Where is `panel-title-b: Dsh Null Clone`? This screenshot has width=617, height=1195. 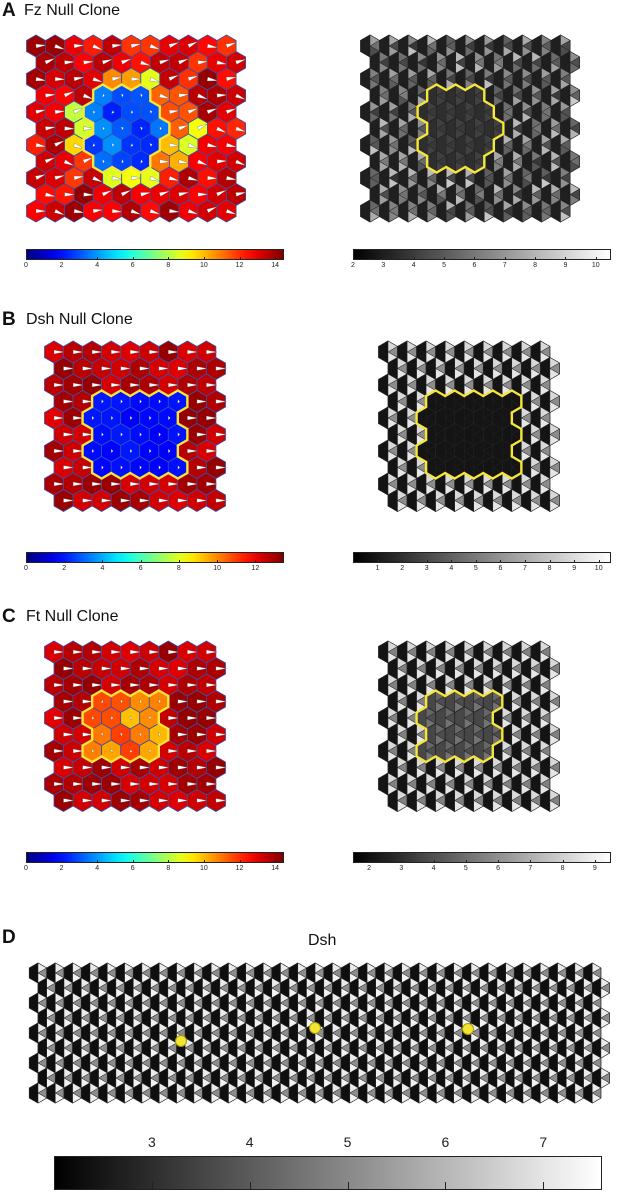 panel-title-b: Dsh Null Clone is located at coordinates (79, 319).